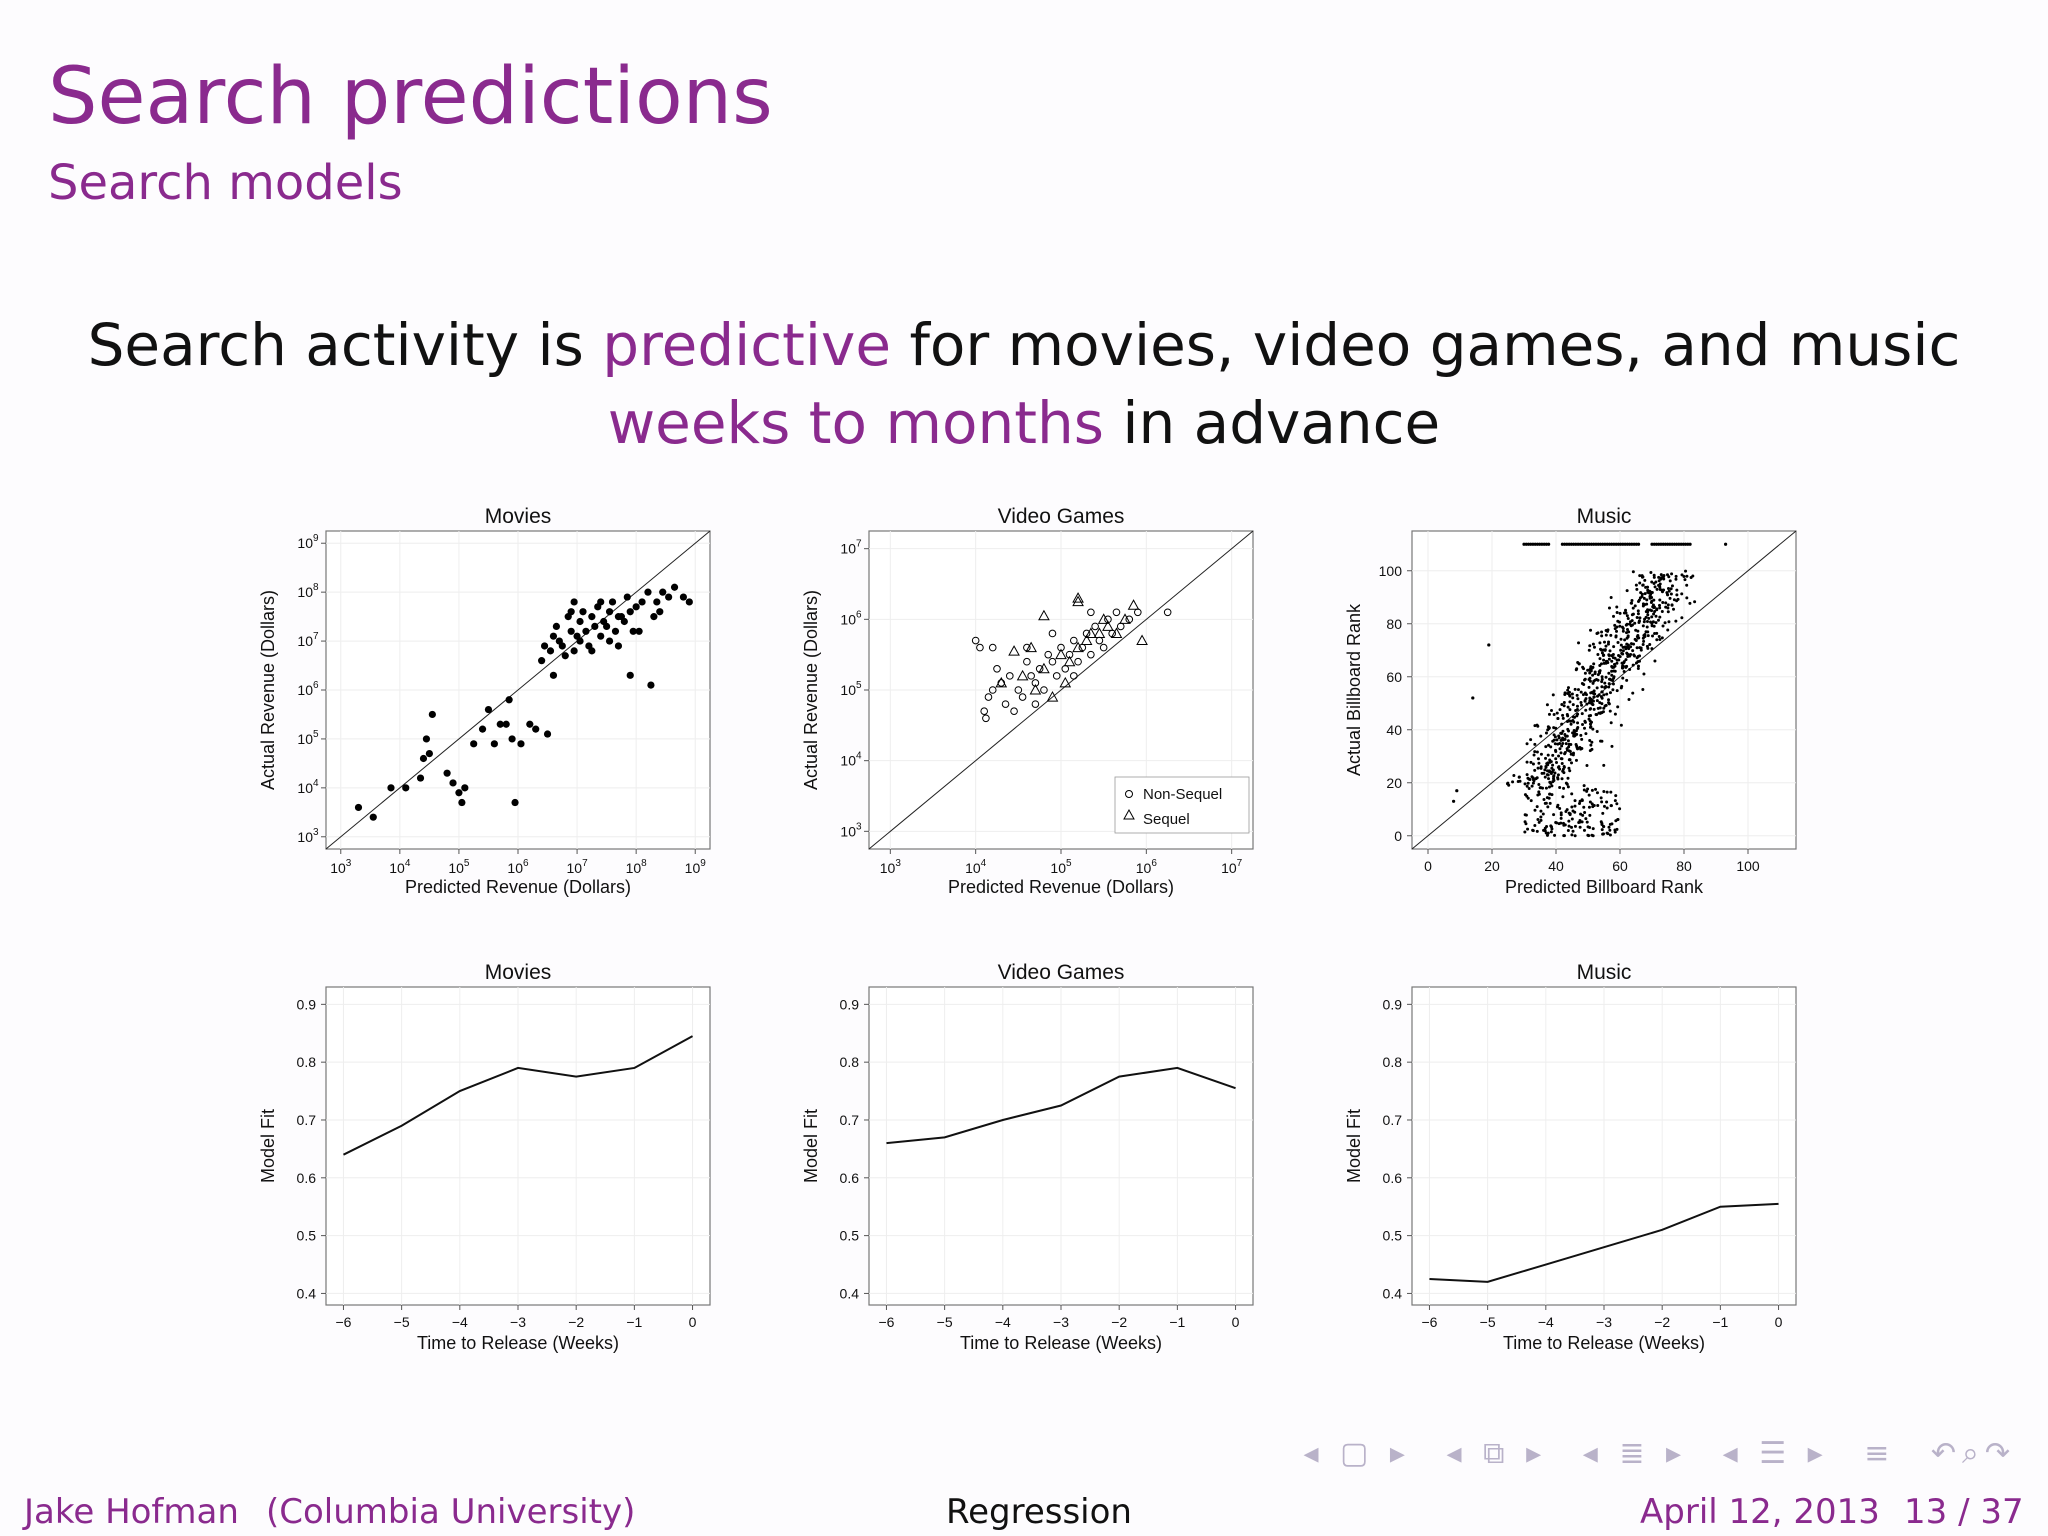 Image resolution: width=2048 pixels, height=1536 pixels. I want to click on subsection-nav: ◂ ⧉ ▸, so click(1497, 1453).